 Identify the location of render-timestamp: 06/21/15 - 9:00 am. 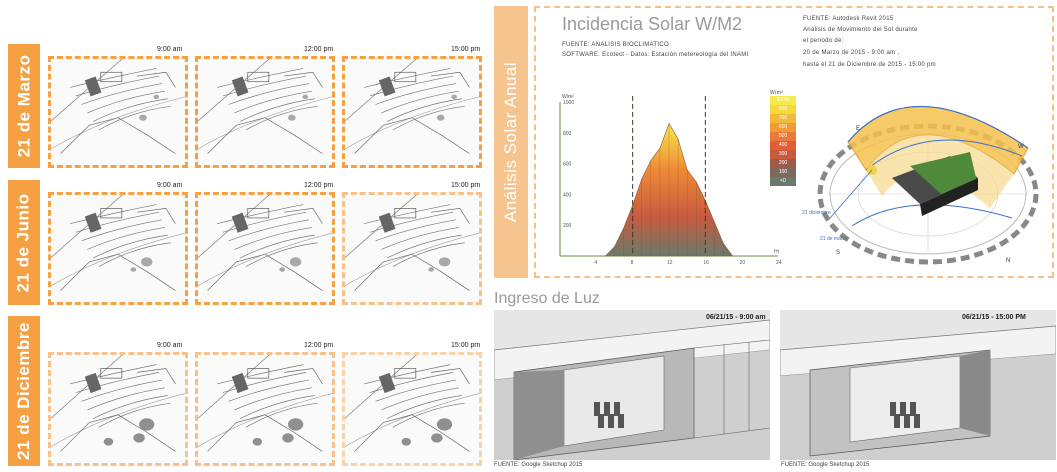
(736, 317).